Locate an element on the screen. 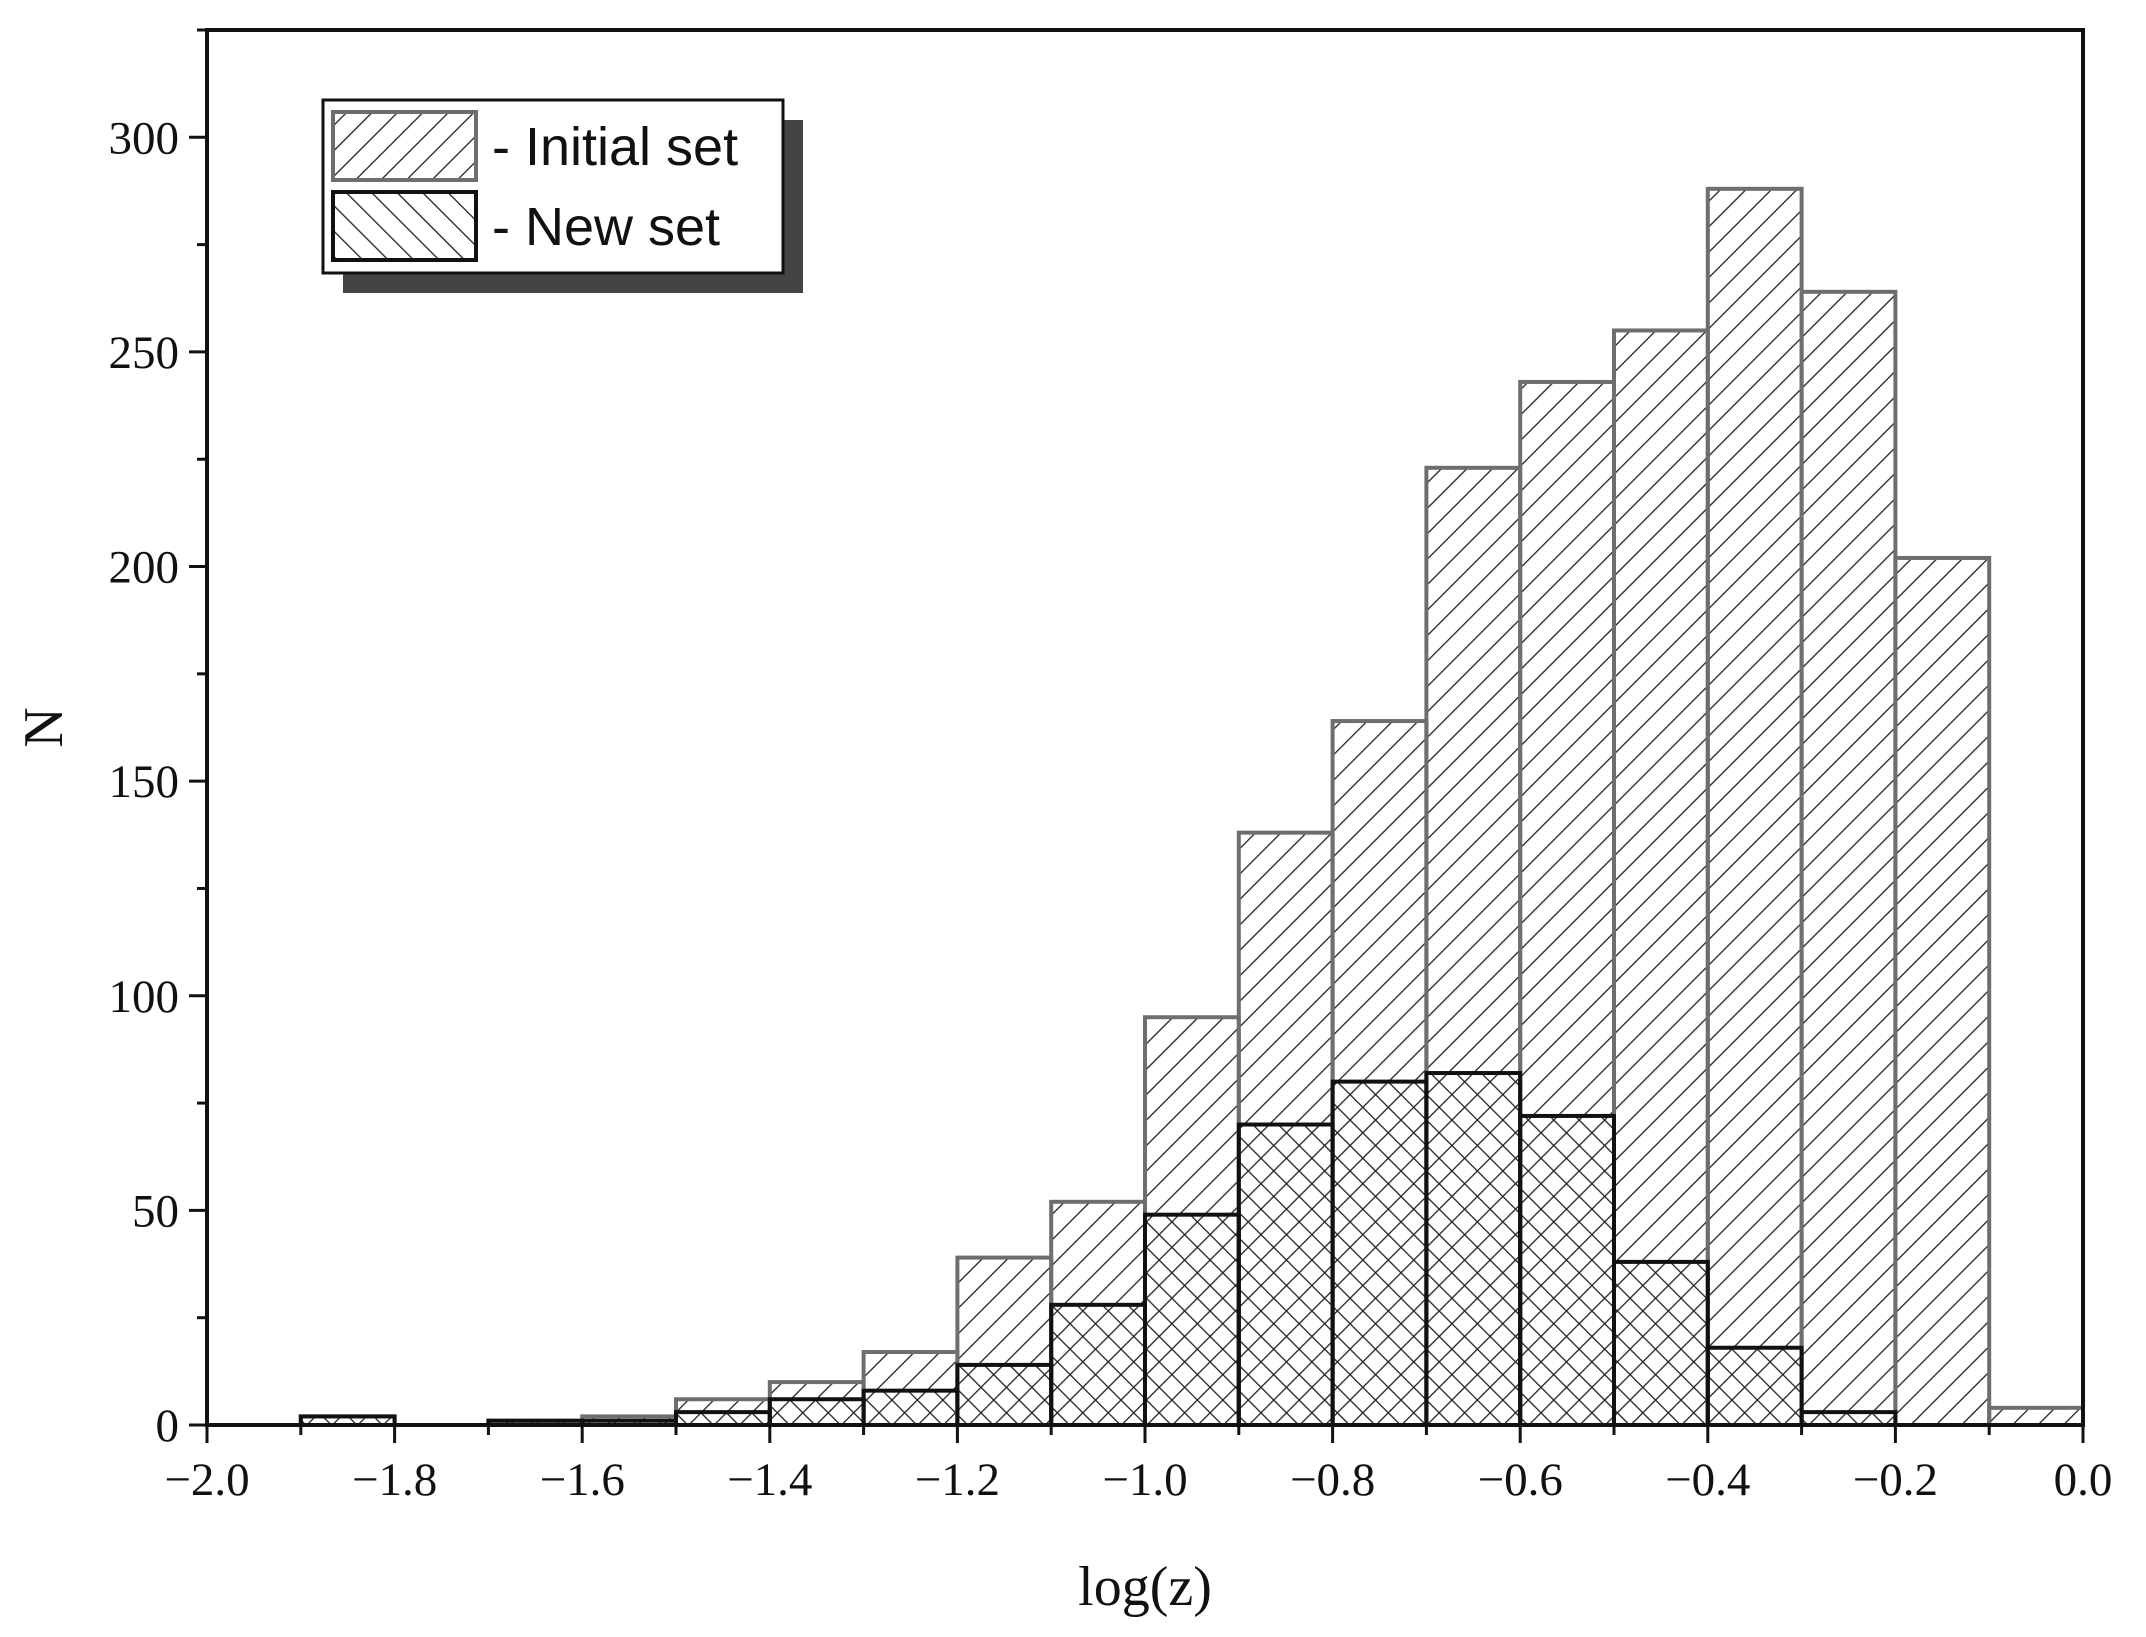 The height and width of the screenshot is (1637, 2146). legend-swatch-initial-set is located at coordinates (404, 146).